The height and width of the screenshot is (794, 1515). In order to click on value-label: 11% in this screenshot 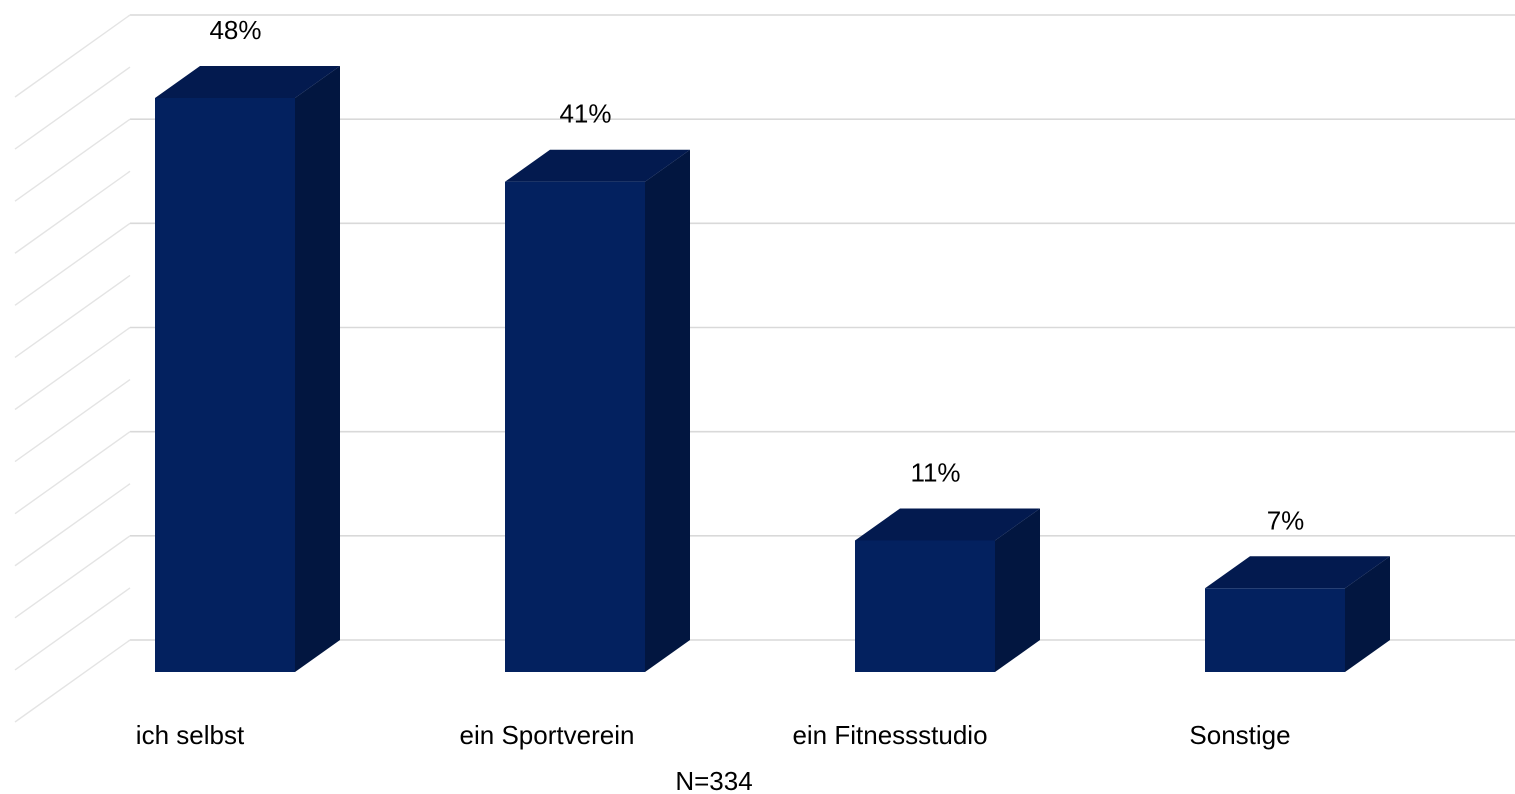, I will do `click(935, 472)`.